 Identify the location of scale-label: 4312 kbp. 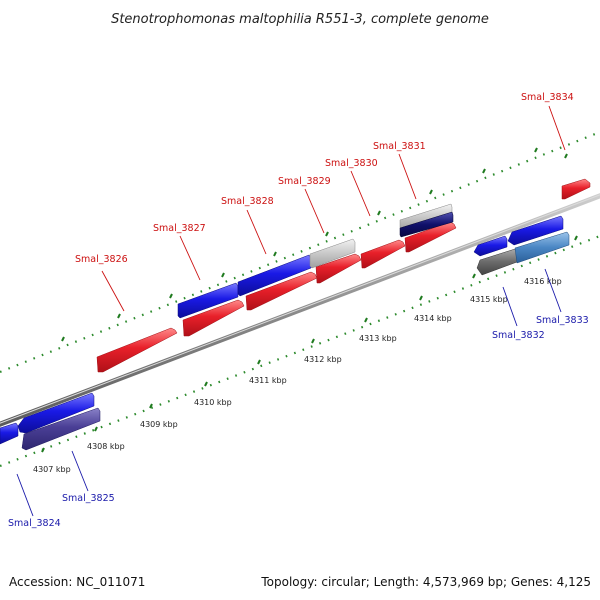
(323, 359).